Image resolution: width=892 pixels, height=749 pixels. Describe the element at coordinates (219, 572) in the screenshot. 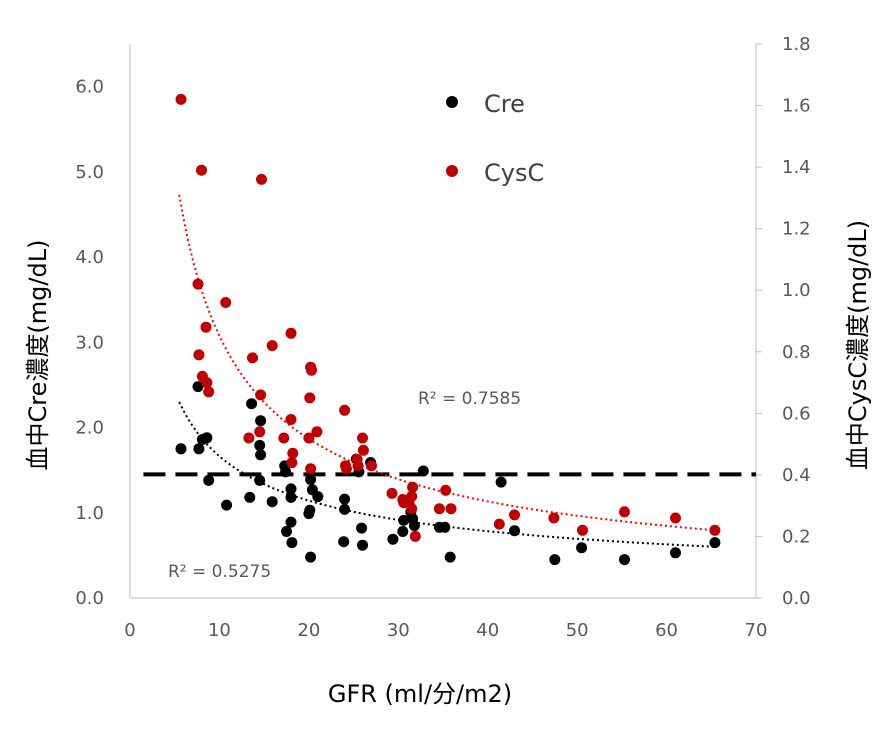

I see `cre-r2-annotation: R² = 0.5275` at that location.